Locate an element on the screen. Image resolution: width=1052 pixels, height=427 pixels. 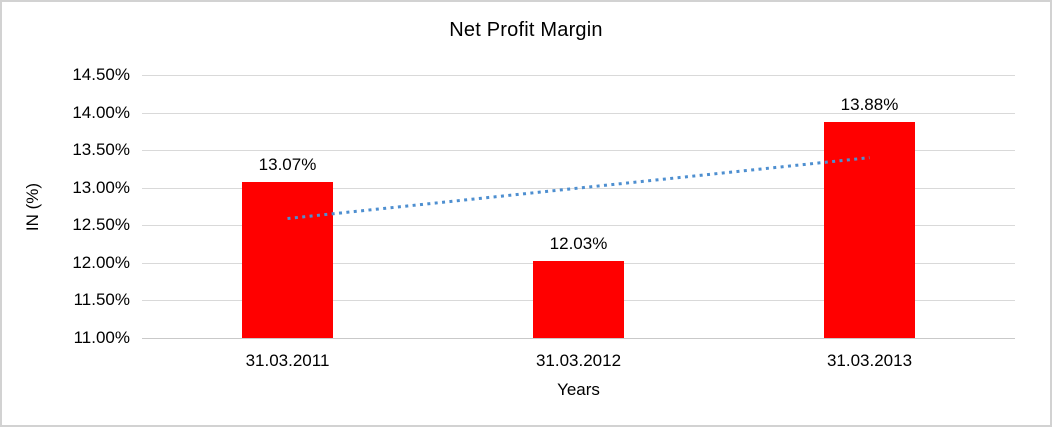
y-tick-label: 11.00% is located at coordinates (101, 337).